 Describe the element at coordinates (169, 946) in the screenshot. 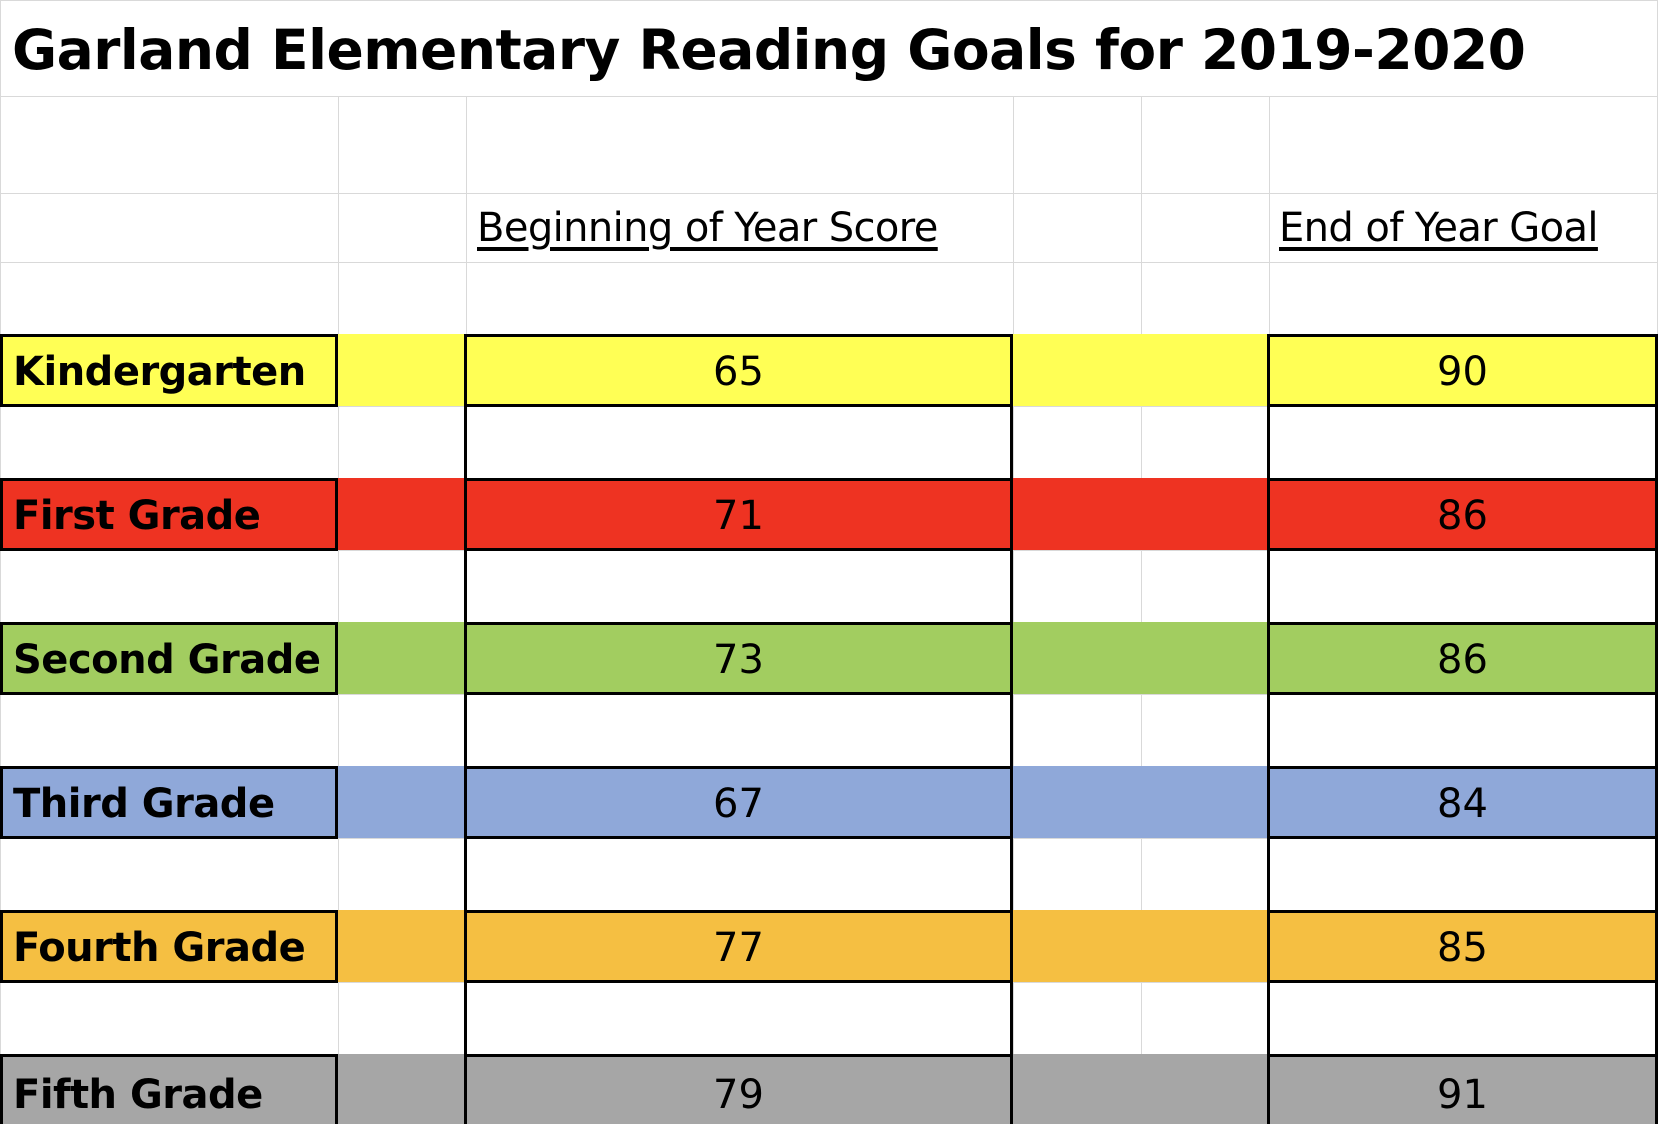

I see `grade-label-fourth-grade: Fourth Grade` at that location.